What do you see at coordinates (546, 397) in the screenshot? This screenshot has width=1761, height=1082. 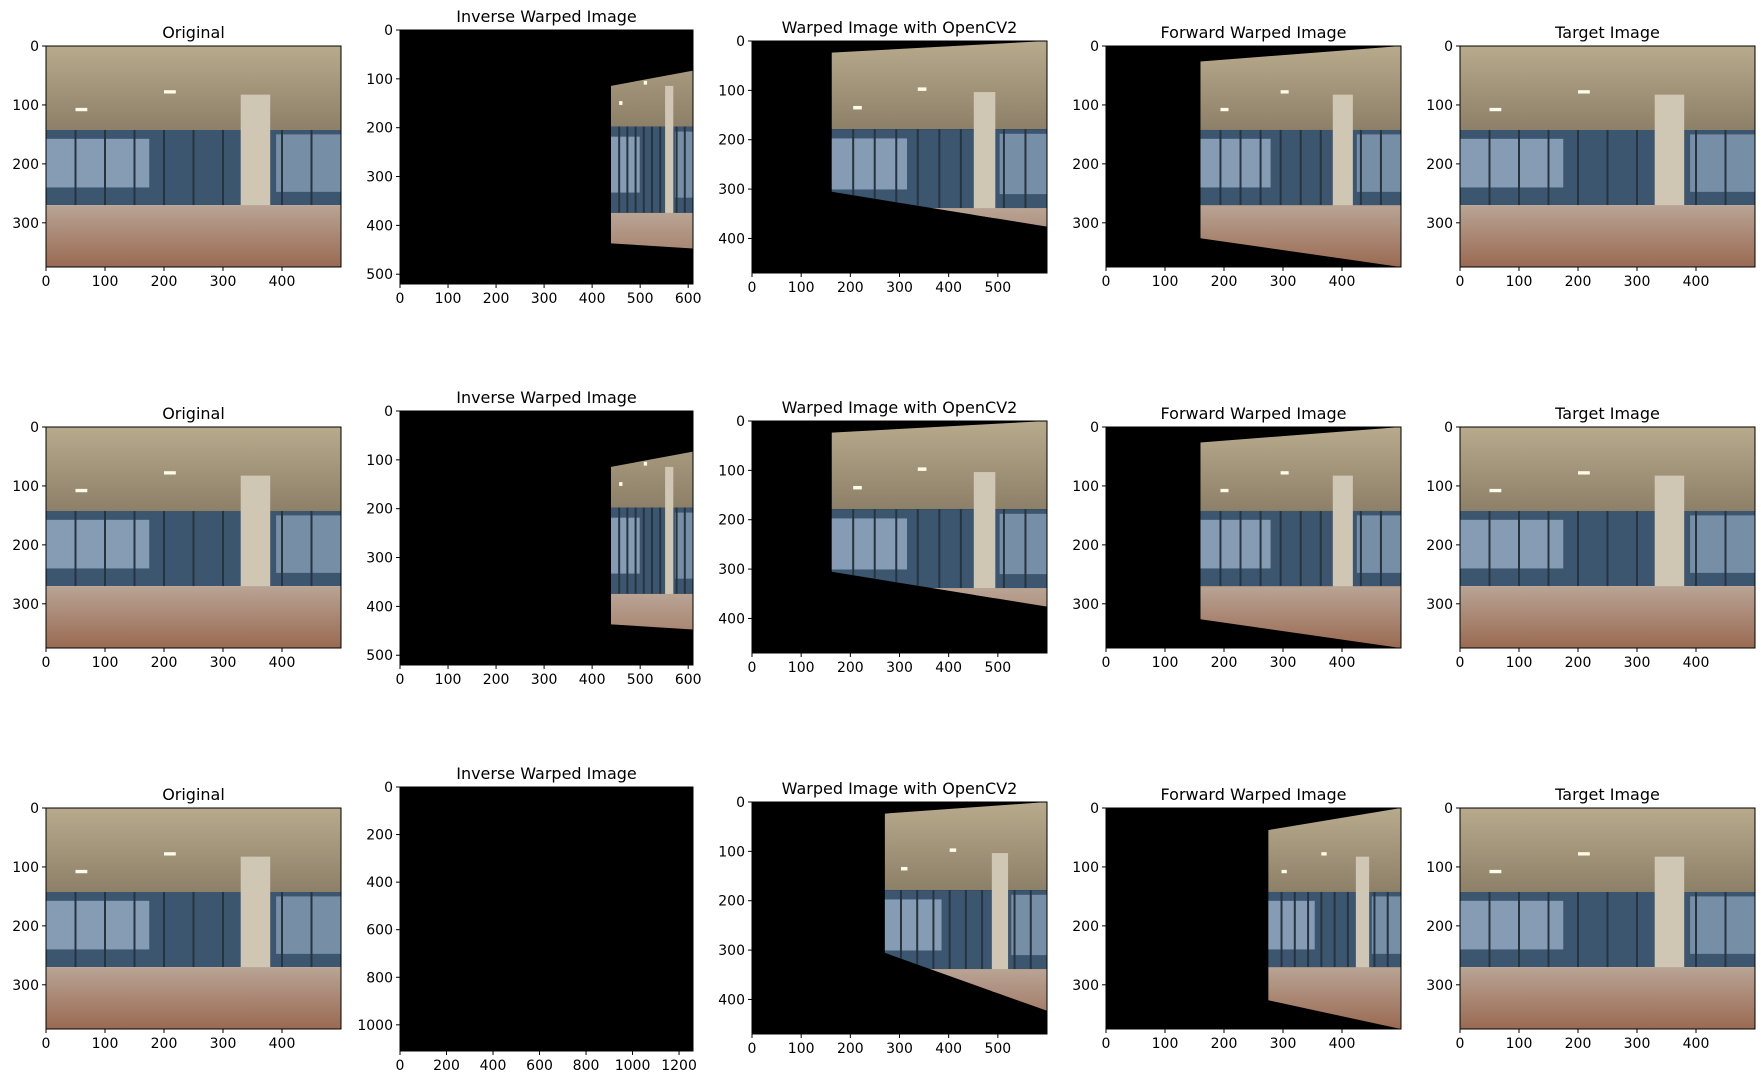 I see `subplot-title: Inverse Warped Image` at bounding box center [546, 397].